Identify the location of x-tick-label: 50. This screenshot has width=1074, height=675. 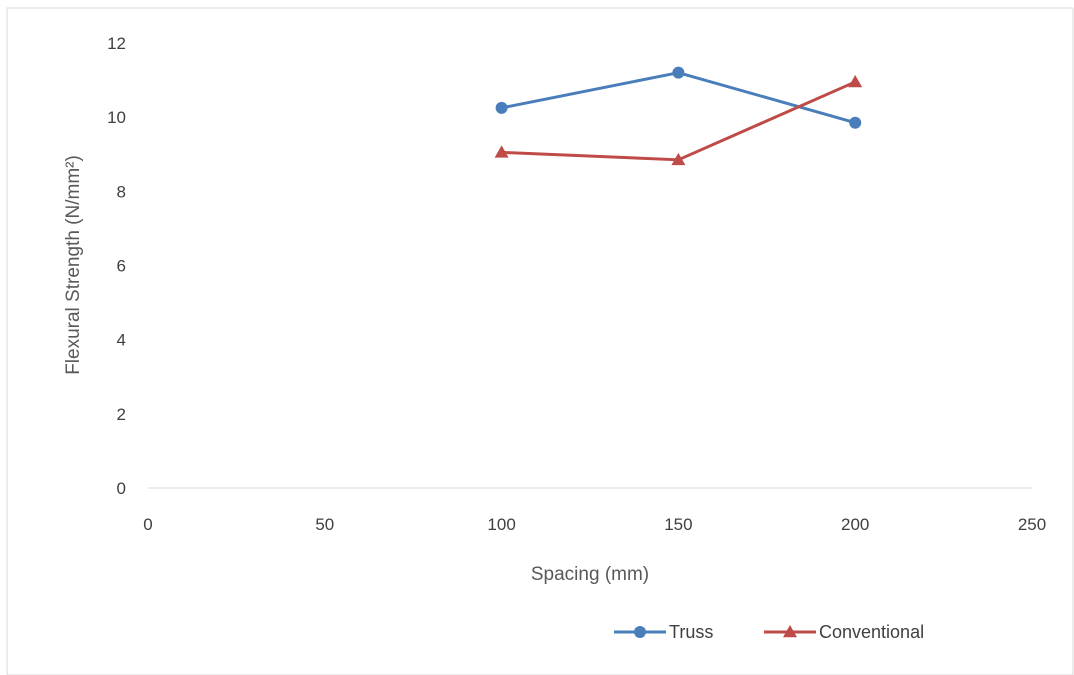
(324, 524).